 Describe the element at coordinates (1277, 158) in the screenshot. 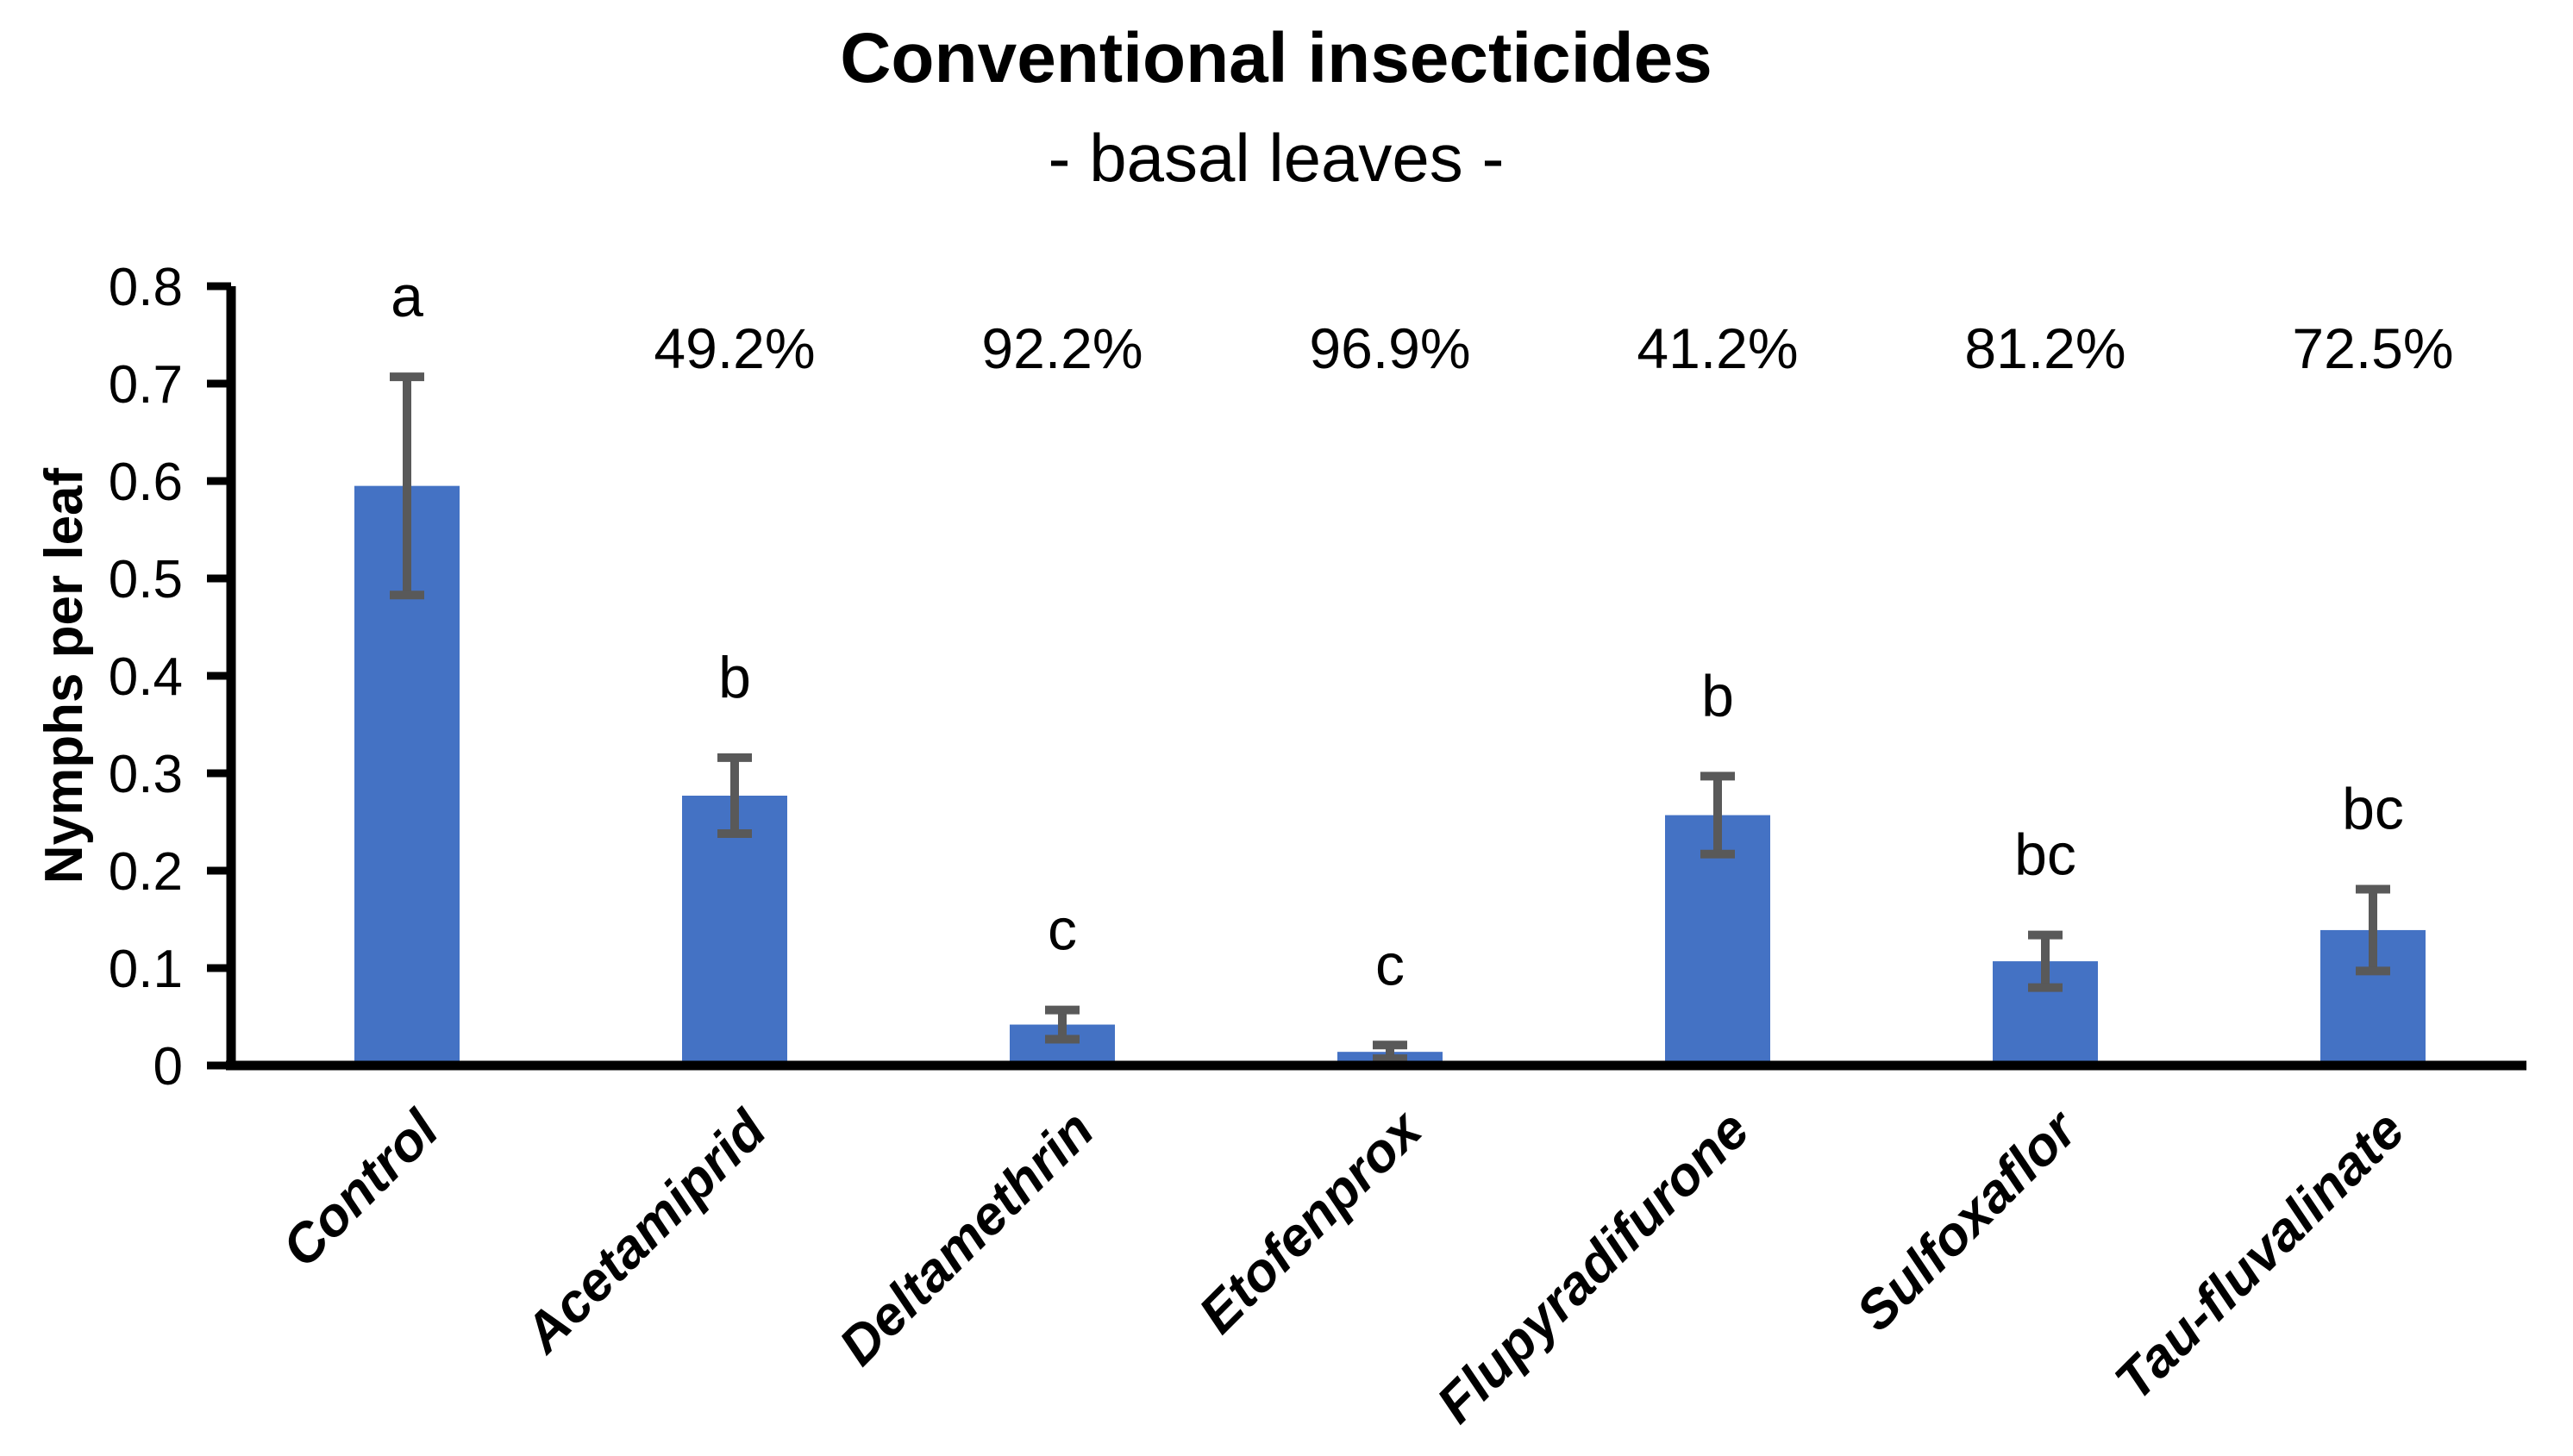

I see `chart-subtitle: - basal leaves -` at that location.